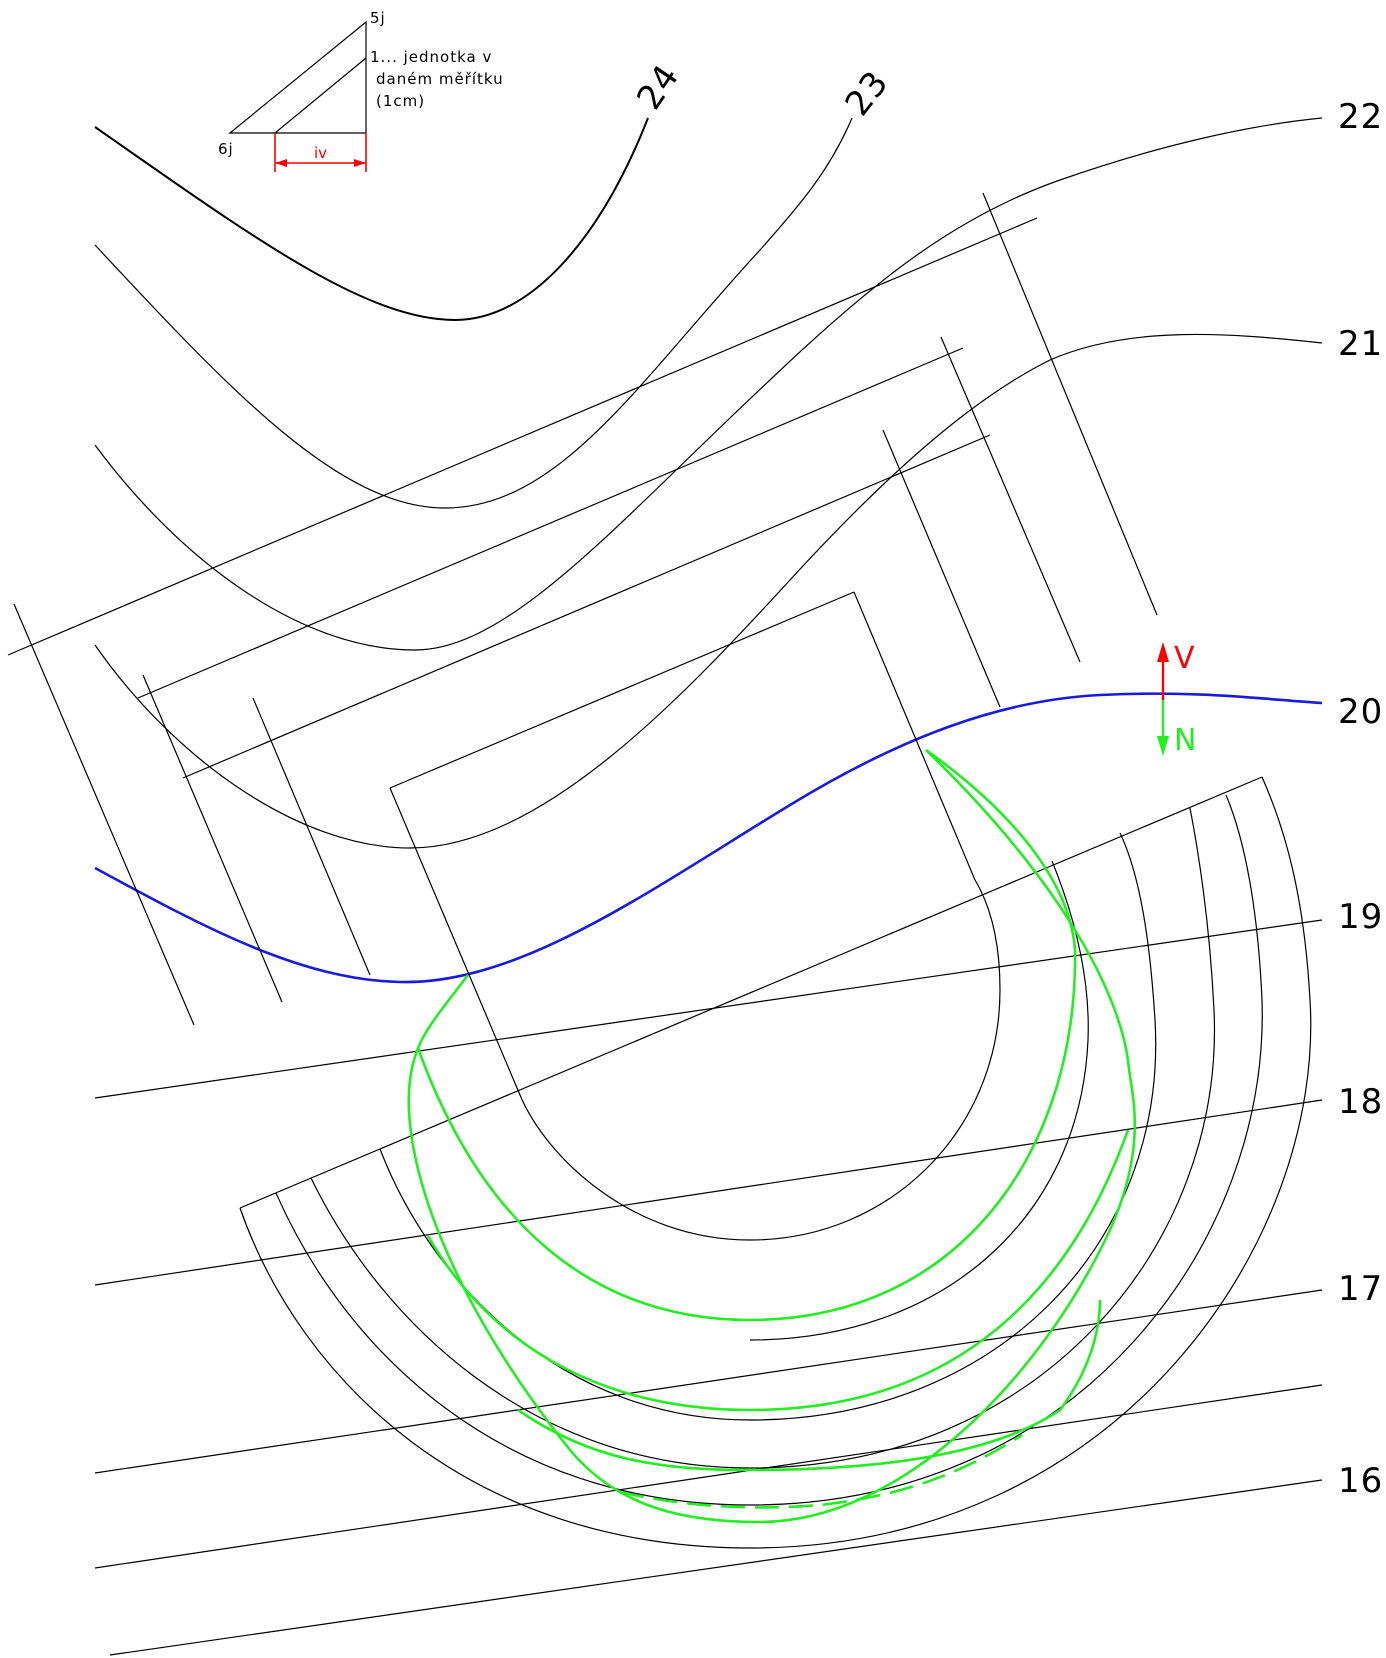 Image resolution: width=1386 pixels, height=1658 pixels. What do you see at coordinates (708, 1381) in the screenshot?
I see `contour-17-lower` at bounding box center [708, 1381].